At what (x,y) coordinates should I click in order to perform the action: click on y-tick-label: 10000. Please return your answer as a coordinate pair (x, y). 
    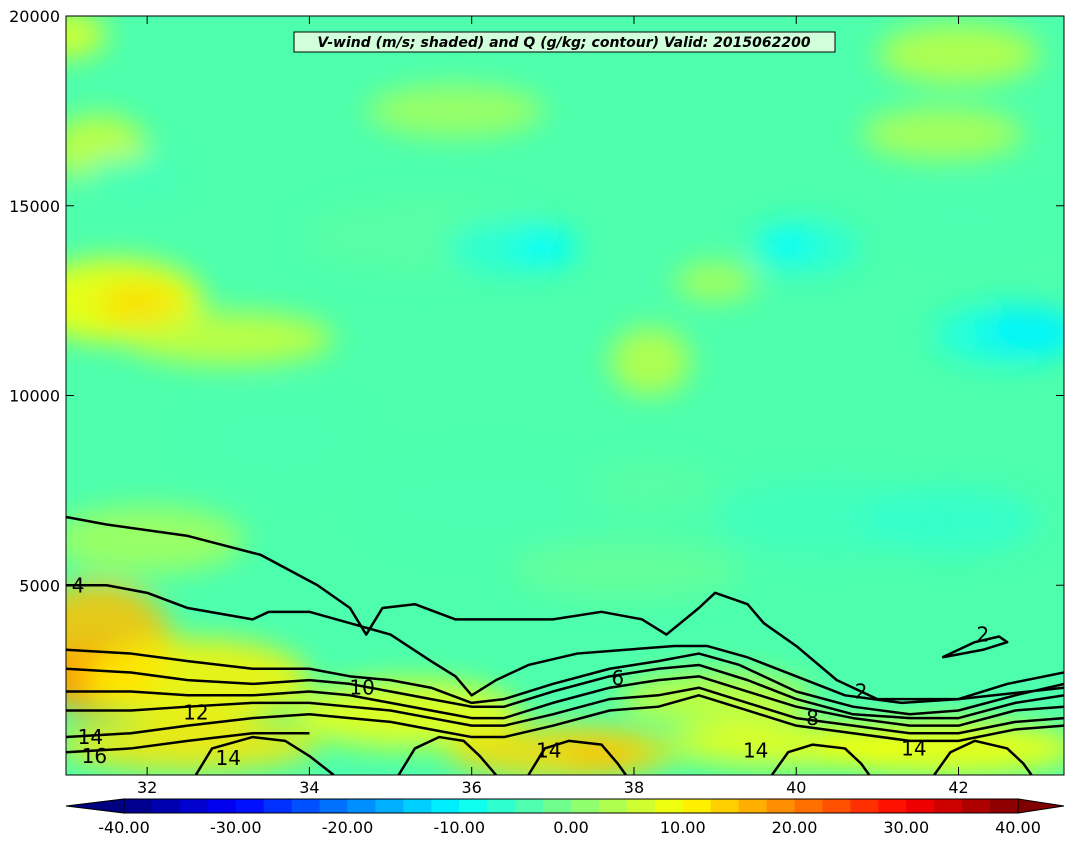
    Looking at the image, I should click on (34, 396).